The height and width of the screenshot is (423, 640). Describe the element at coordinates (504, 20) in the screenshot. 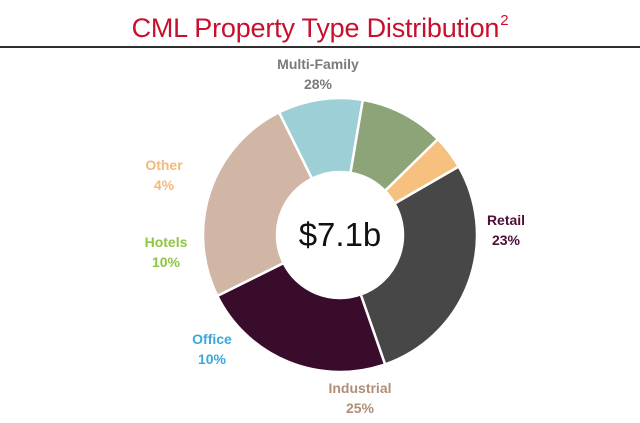

I see `title-footnote-marker: 2` at that location.